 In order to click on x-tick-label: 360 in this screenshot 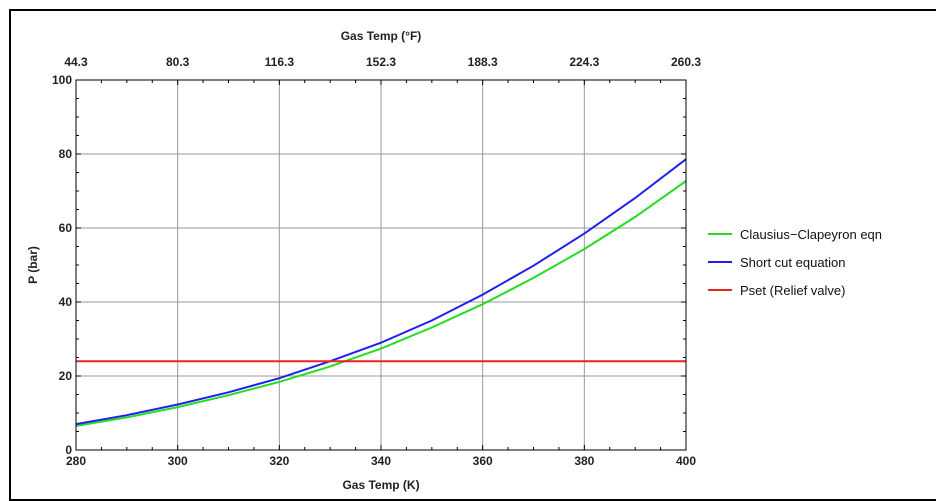, I will do `click(483, 461)`.